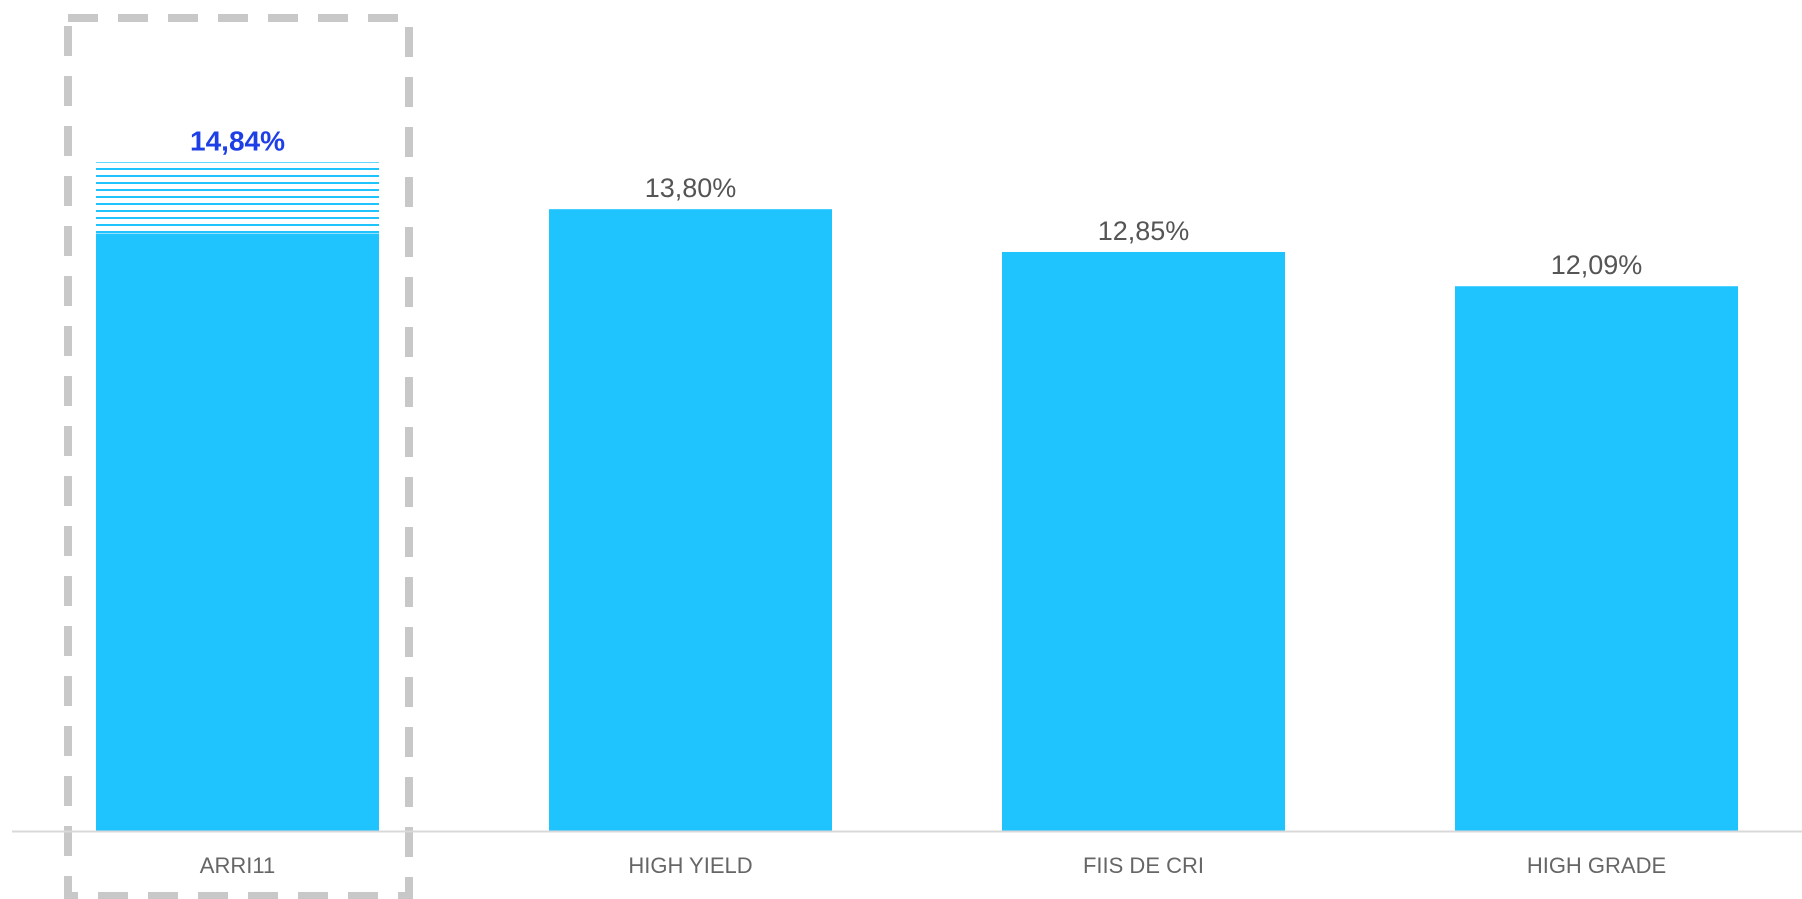 The image size is (1802, 899). I want to click on bar-arri11, so click(237, 532).